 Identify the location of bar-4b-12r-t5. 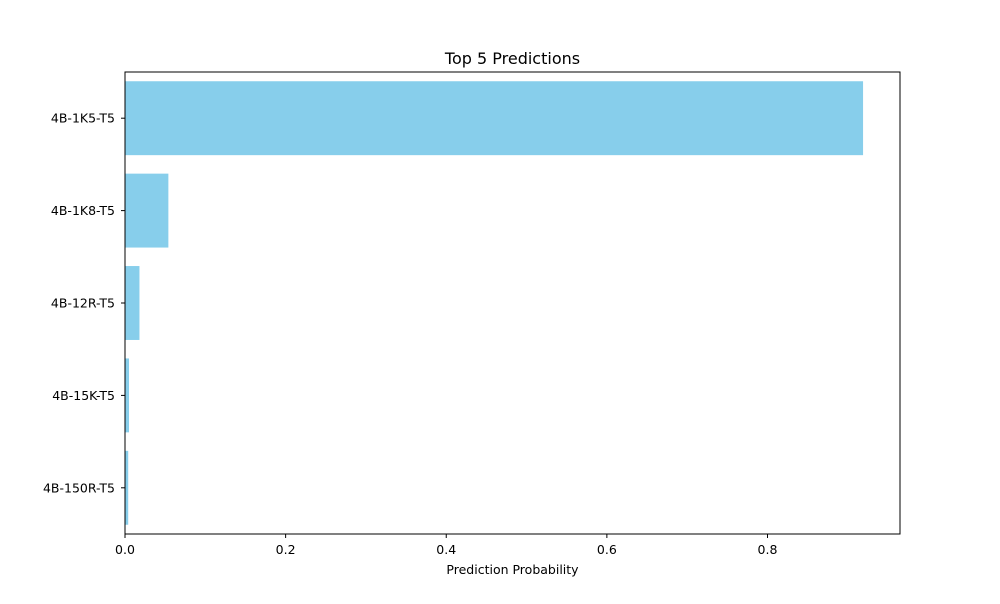
(132, 303).